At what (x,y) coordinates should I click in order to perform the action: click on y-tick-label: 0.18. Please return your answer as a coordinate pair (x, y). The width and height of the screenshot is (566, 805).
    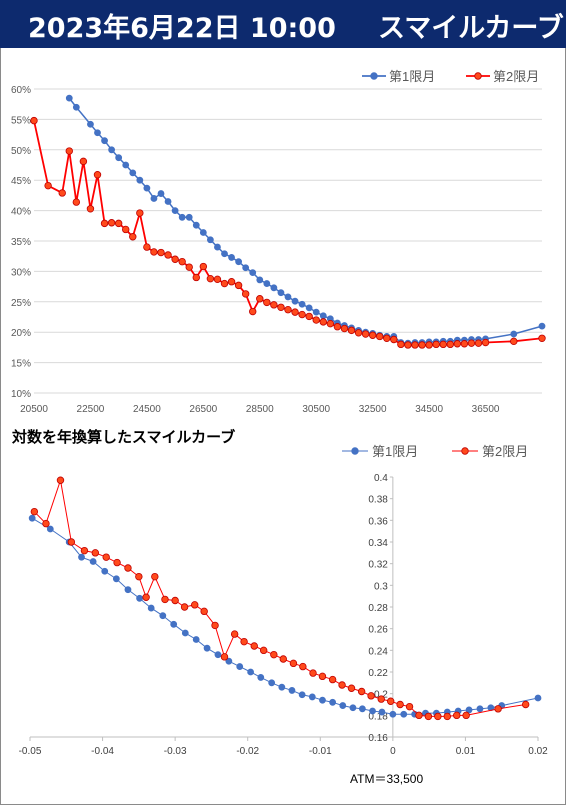
    Looking at the image, I should click on (378, 716).